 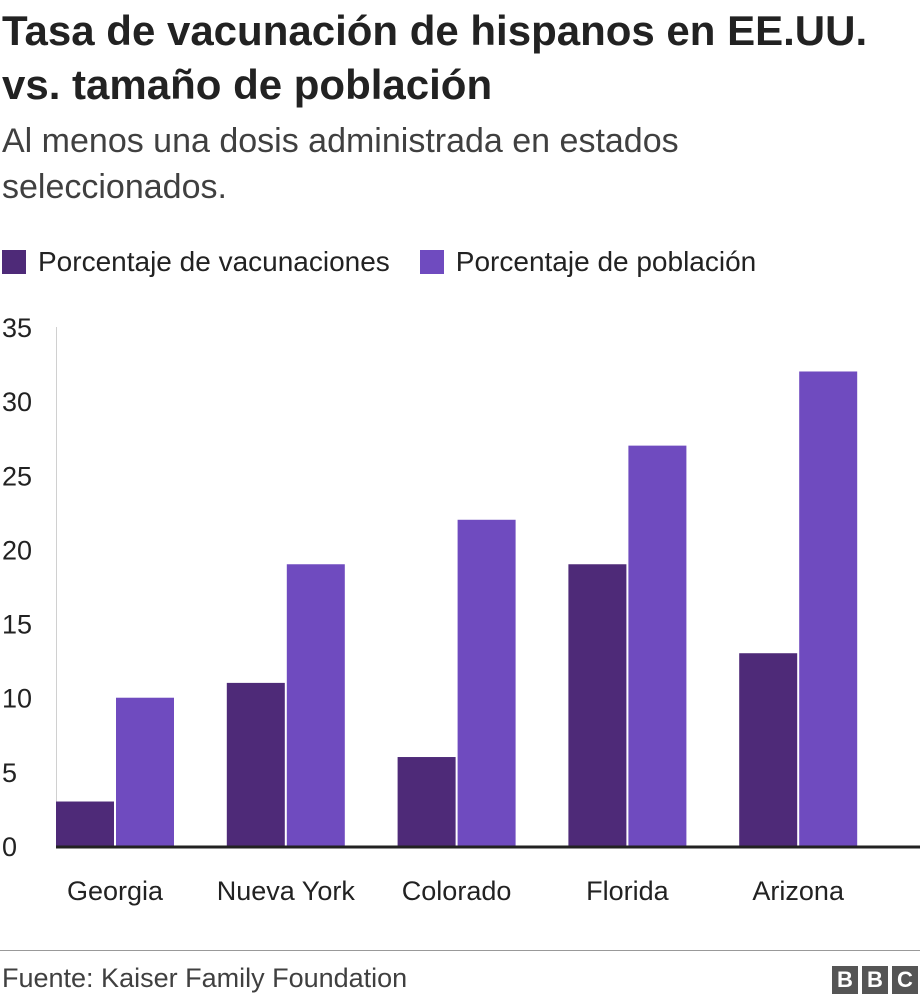 What do you see at coordinates (14, 262) in the screenshot?
I see `legend-swatch-vaccinations` at bounding box center [14, 262].